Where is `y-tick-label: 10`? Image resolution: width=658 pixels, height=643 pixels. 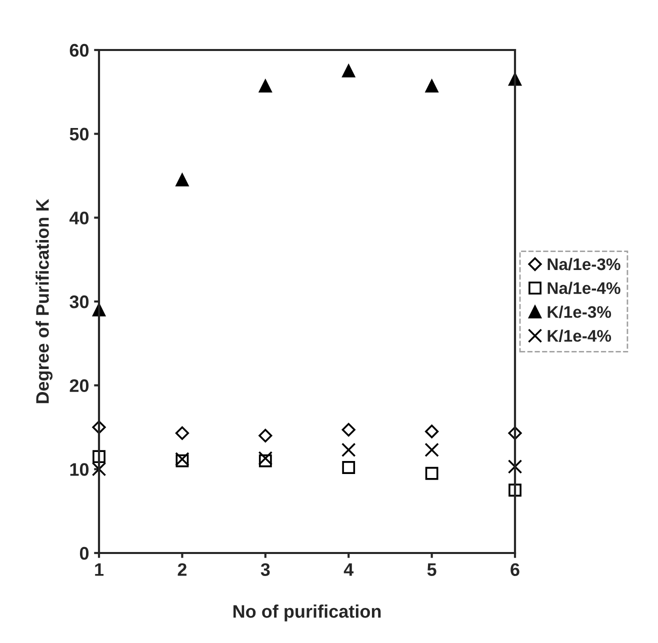 y-tick-label: 10 is located at coordinates (79, 469).